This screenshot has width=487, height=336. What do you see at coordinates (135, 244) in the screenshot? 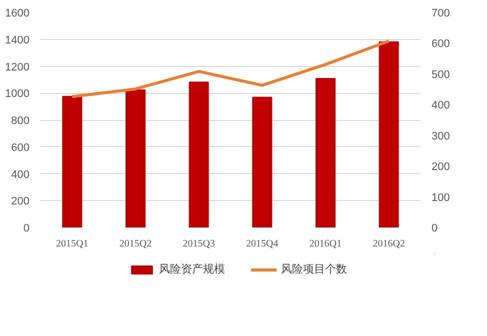
I see `x-tick-label: 2015Q2` at bounding box center [135, 244].